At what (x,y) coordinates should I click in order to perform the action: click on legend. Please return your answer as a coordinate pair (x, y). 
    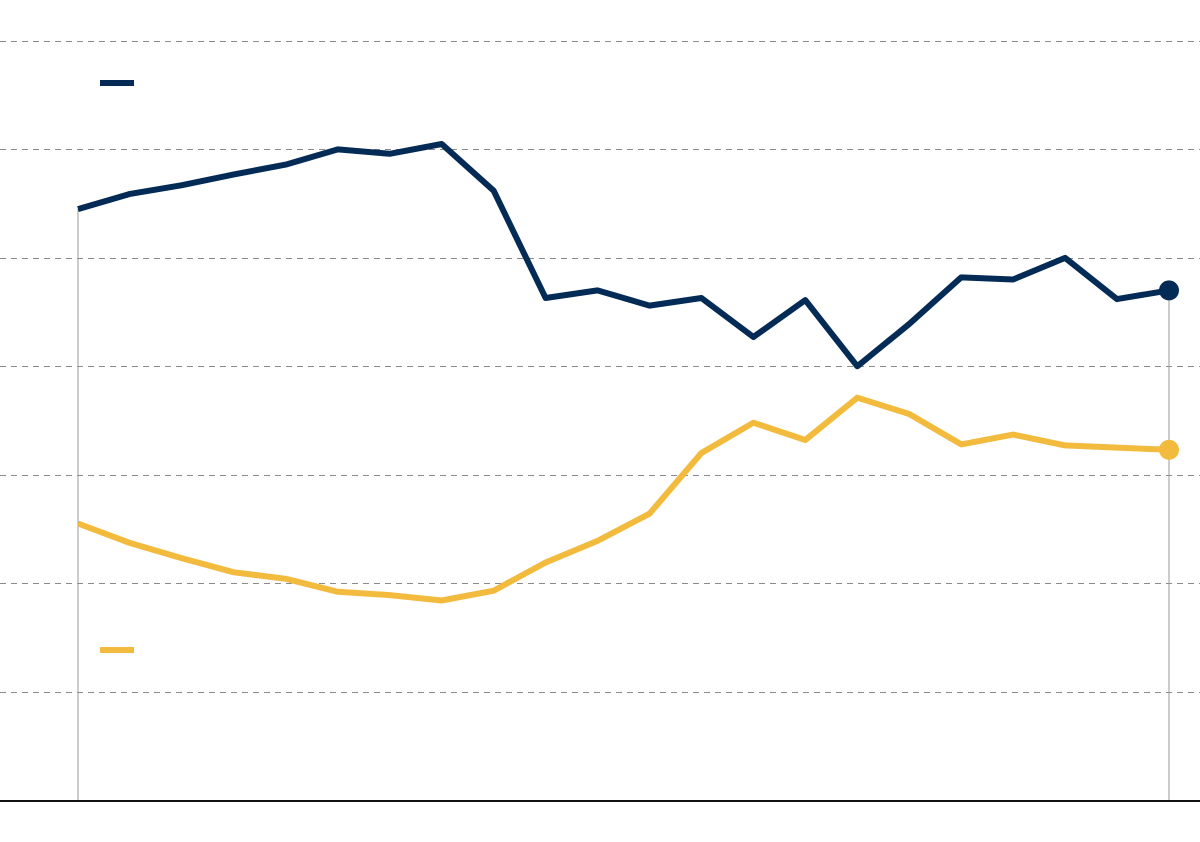
    Looking at the image, I should click on (117, 366).